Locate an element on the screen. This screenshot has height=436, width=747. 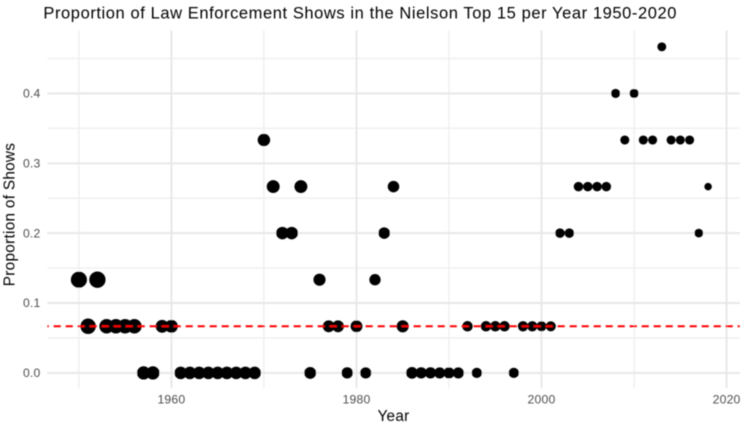
svg-text: 2020 is located at coordinates (727, 400).